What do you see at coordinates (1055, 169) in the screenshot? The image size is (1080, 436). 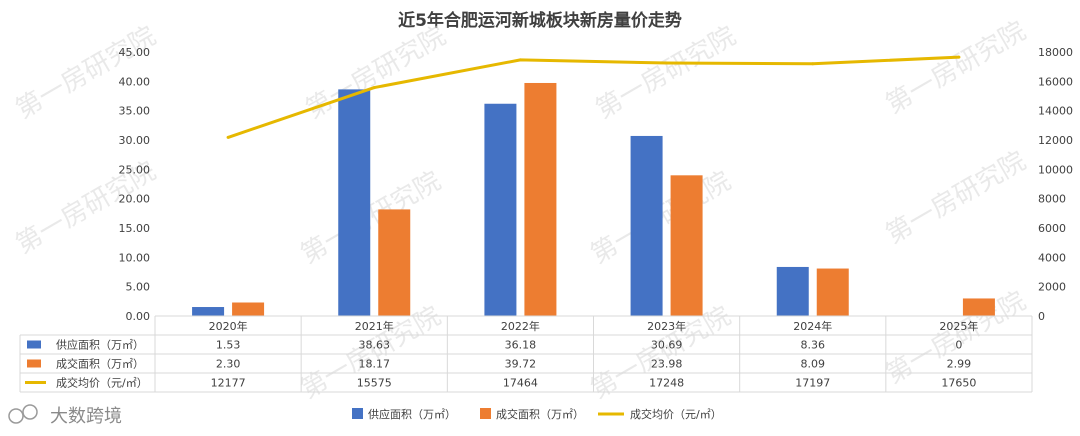 I see `right-axis-tick-label: 10000` at bounding box center [1055, 169].